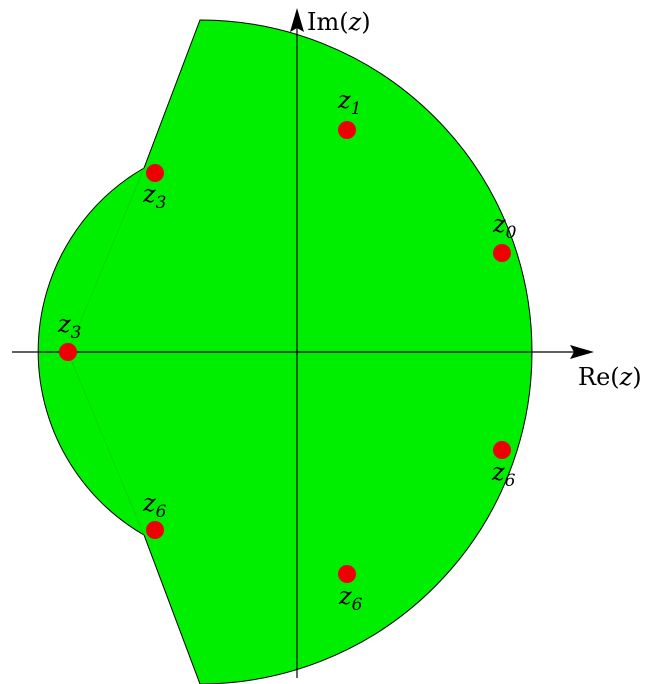  I want to click on label-z1-sub: 1, so click(356, 109).